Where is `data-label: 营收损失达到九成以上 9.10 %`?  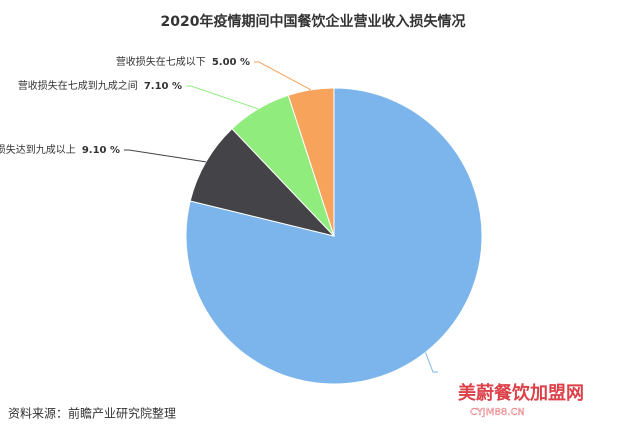
data-label: 营收损失达到九成以上 9.10 % is located at coordinates (60, 149).